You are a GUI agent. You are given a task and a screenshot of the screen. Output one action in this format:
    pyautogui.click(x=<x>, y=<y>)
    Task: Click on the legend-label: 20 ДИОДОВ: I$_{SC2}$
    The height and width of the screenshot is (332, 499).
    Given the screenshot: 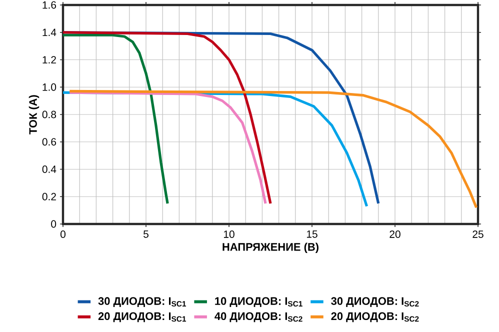 What is the action you would take?
    pyautogui.click(x=375, y=317)
    